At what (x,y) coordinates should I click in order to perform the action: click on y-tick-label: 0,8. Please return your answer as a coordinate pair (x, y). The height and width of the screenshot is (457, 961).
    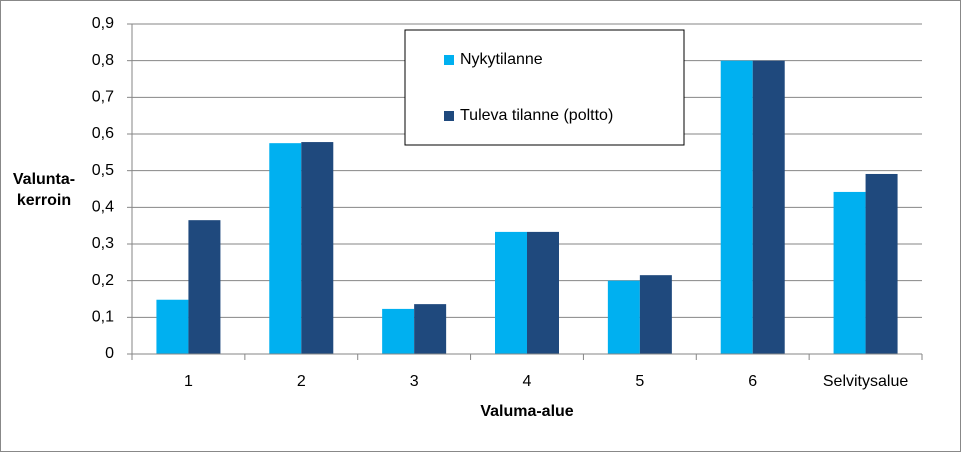
    Looking at the image, I should click on (103, 60).